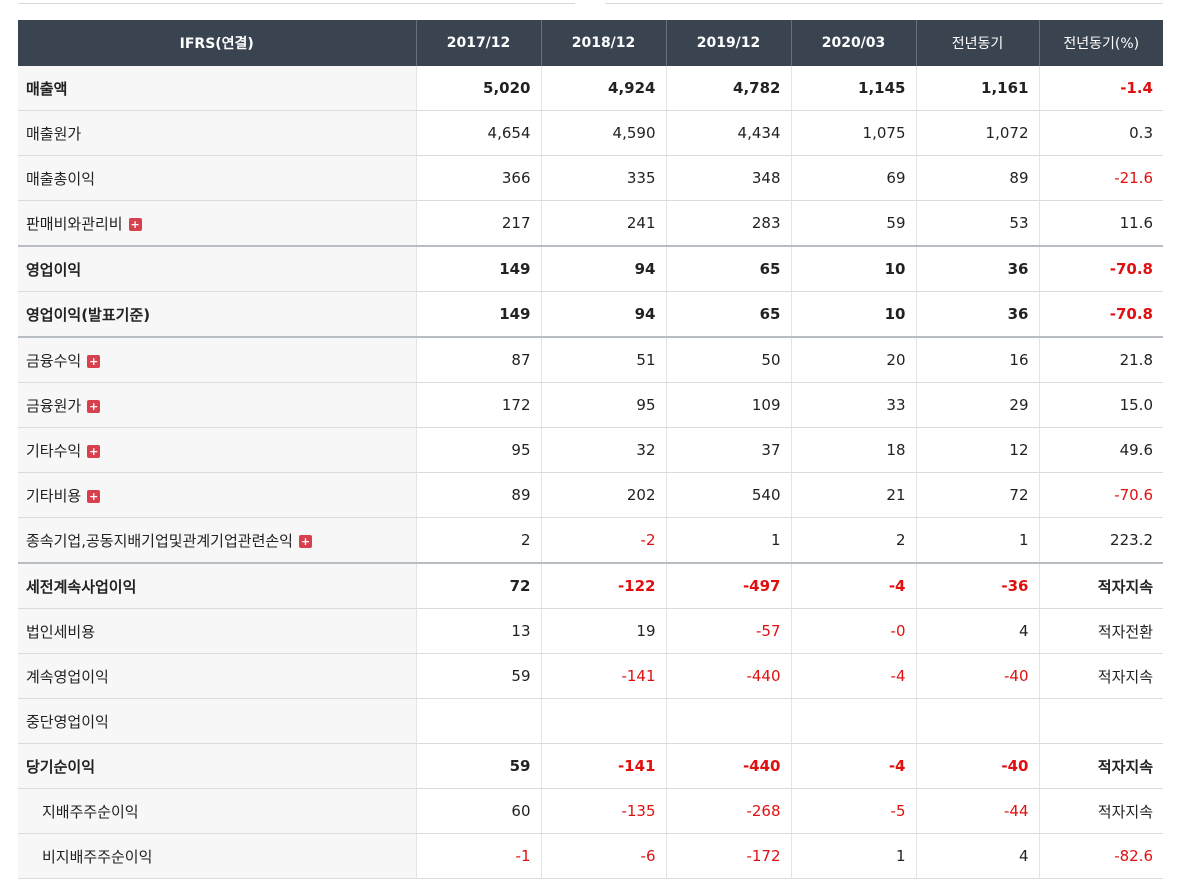  What do you see at coordinates (884, 3) in the screenshot?
I see `top-divider-right` at bounding box center [884, 3].